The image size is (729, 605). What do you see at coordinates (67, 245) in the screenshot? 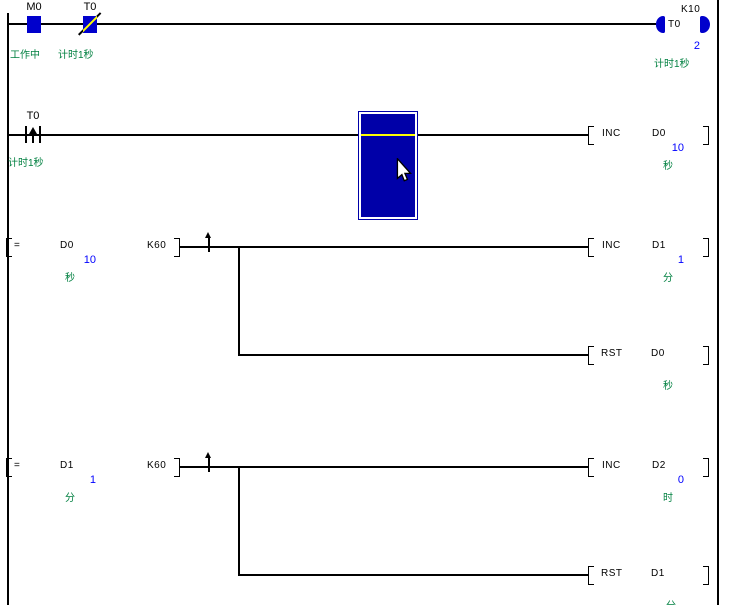
I see `cmp-d0-operand: D0` at bounding box center [67, 245].